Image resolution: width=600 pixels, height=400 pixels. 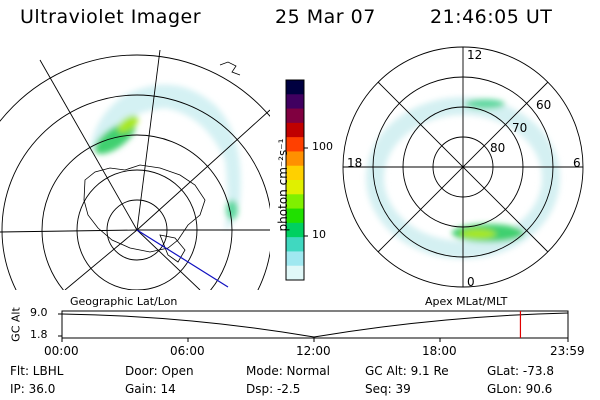 I want to click on apex-label: Apex MLat/MLT, so click(x=466, y=301).